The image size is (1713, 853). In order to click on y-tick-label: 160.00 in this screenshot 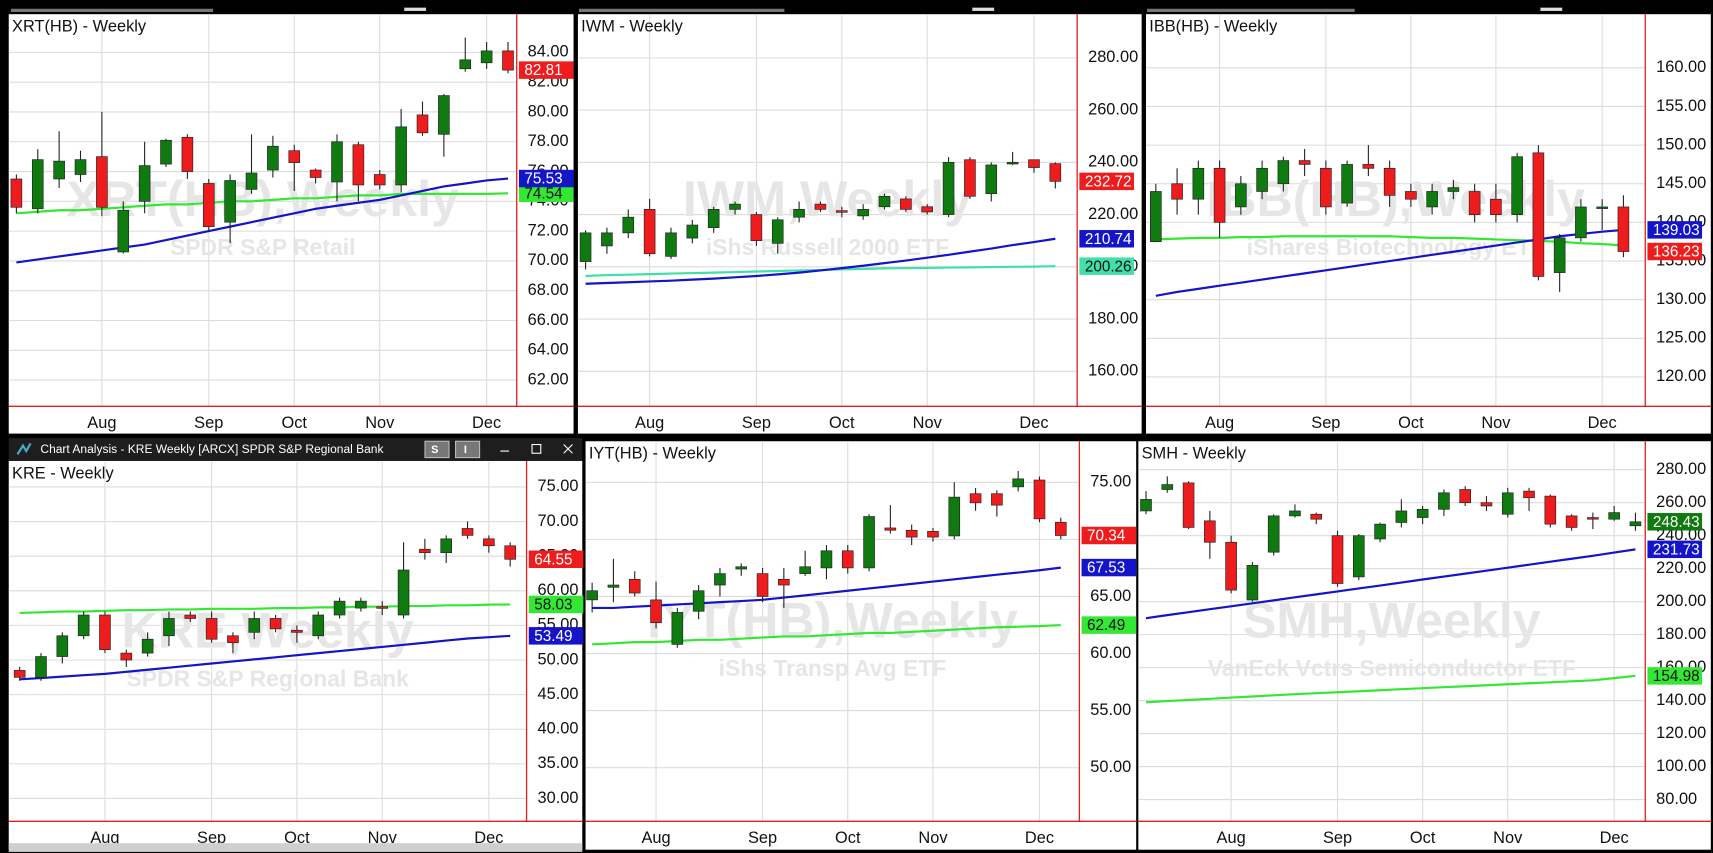, I will do `click(1681, 67)`.